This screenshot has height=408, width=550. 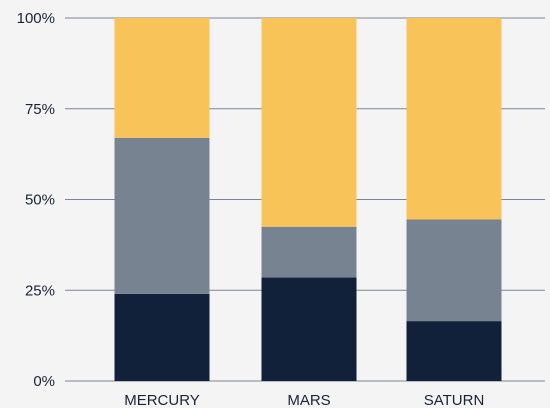 I want to click on y-tick-label: 75%, so click(x=40, y=109).